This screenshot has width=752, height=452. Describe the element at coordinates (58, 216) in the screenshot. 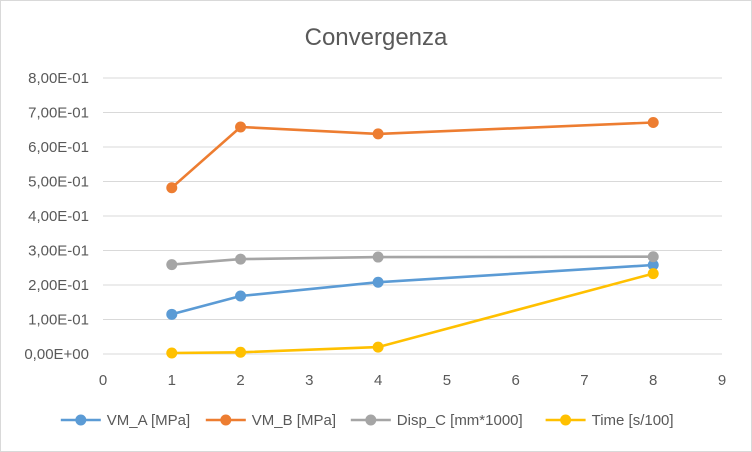

I see `y-tick-label: 4,00E-01` at that location.